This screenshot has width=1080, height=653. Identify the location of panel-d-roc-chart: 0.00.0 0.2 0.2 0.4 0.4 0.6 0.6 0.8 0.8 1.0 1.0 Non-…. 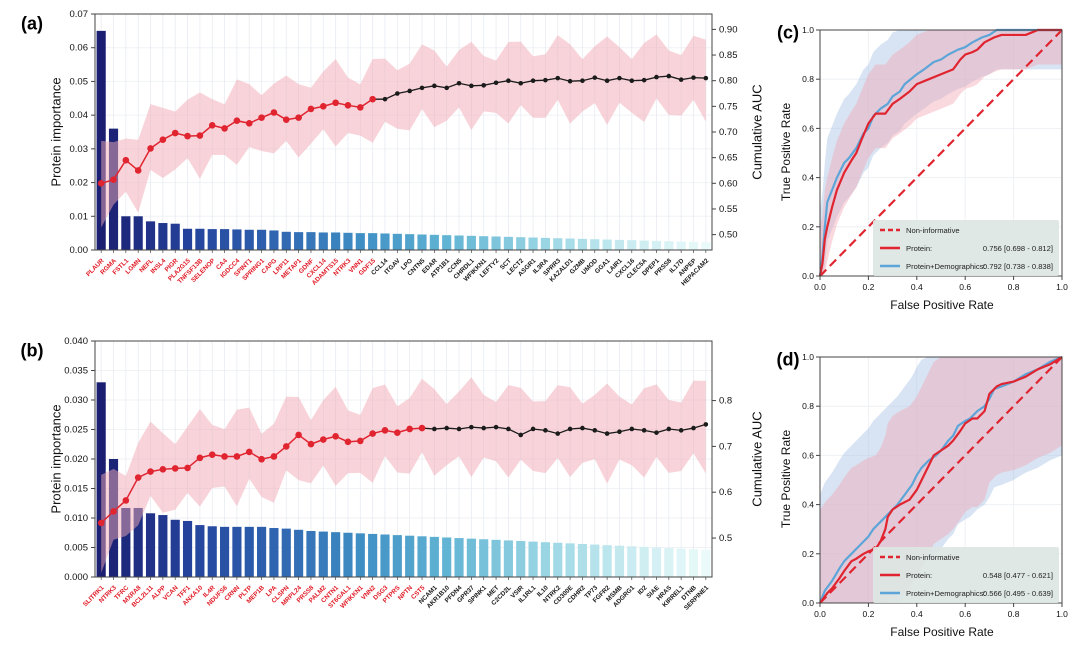
(935, 485).